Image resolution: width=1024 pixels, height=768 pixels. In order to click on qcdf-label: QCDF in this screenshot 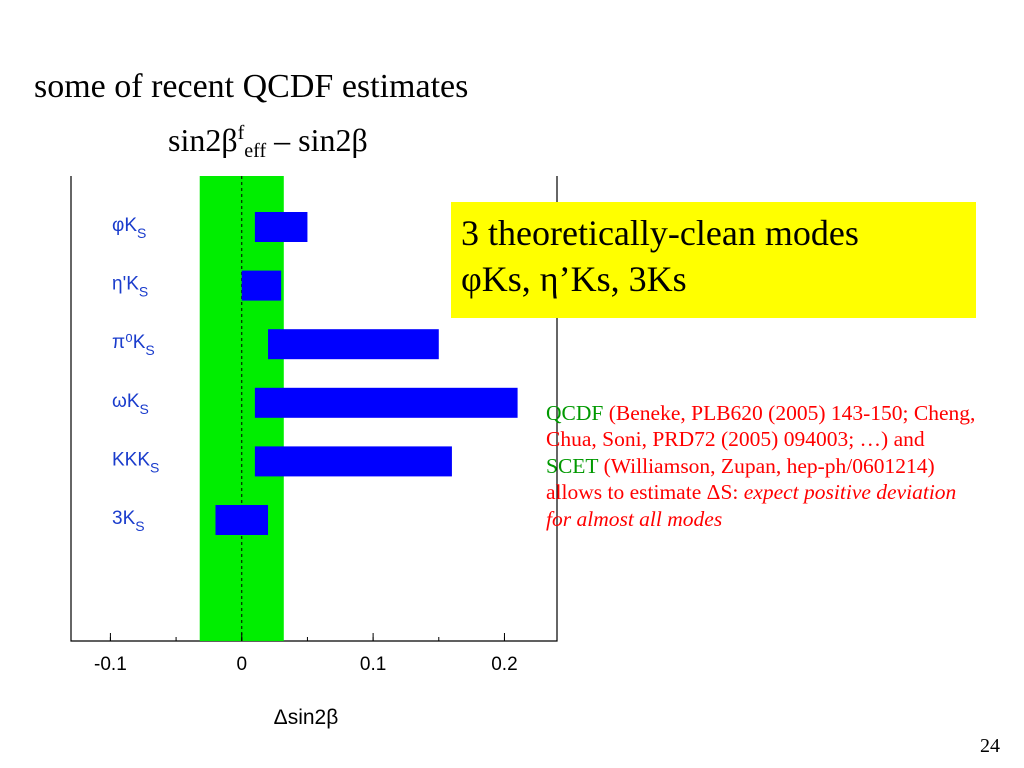, I will do `click(575, 413)`.